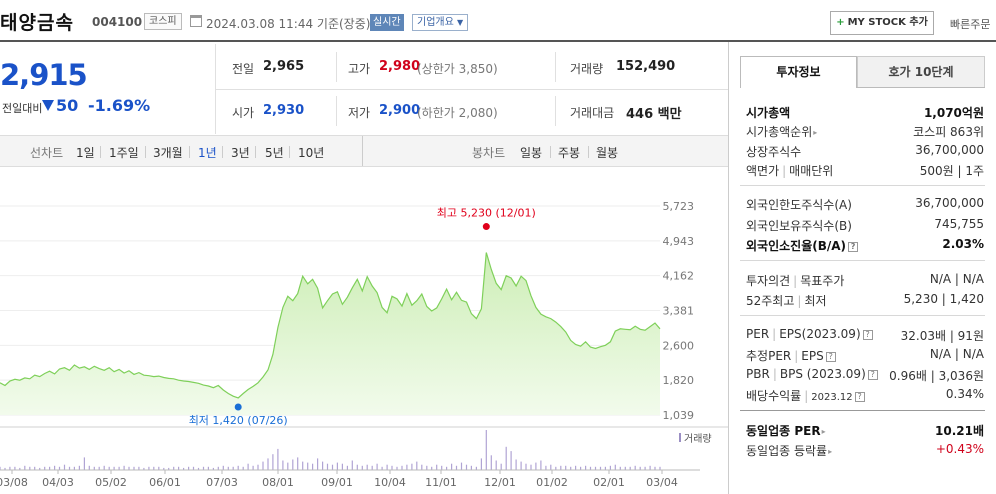 This screenshot has width=996, height=494. Describe the element at coordinates (531, 153) in the screenshot. I see `candle-tab-daily: 일봉` at that location.